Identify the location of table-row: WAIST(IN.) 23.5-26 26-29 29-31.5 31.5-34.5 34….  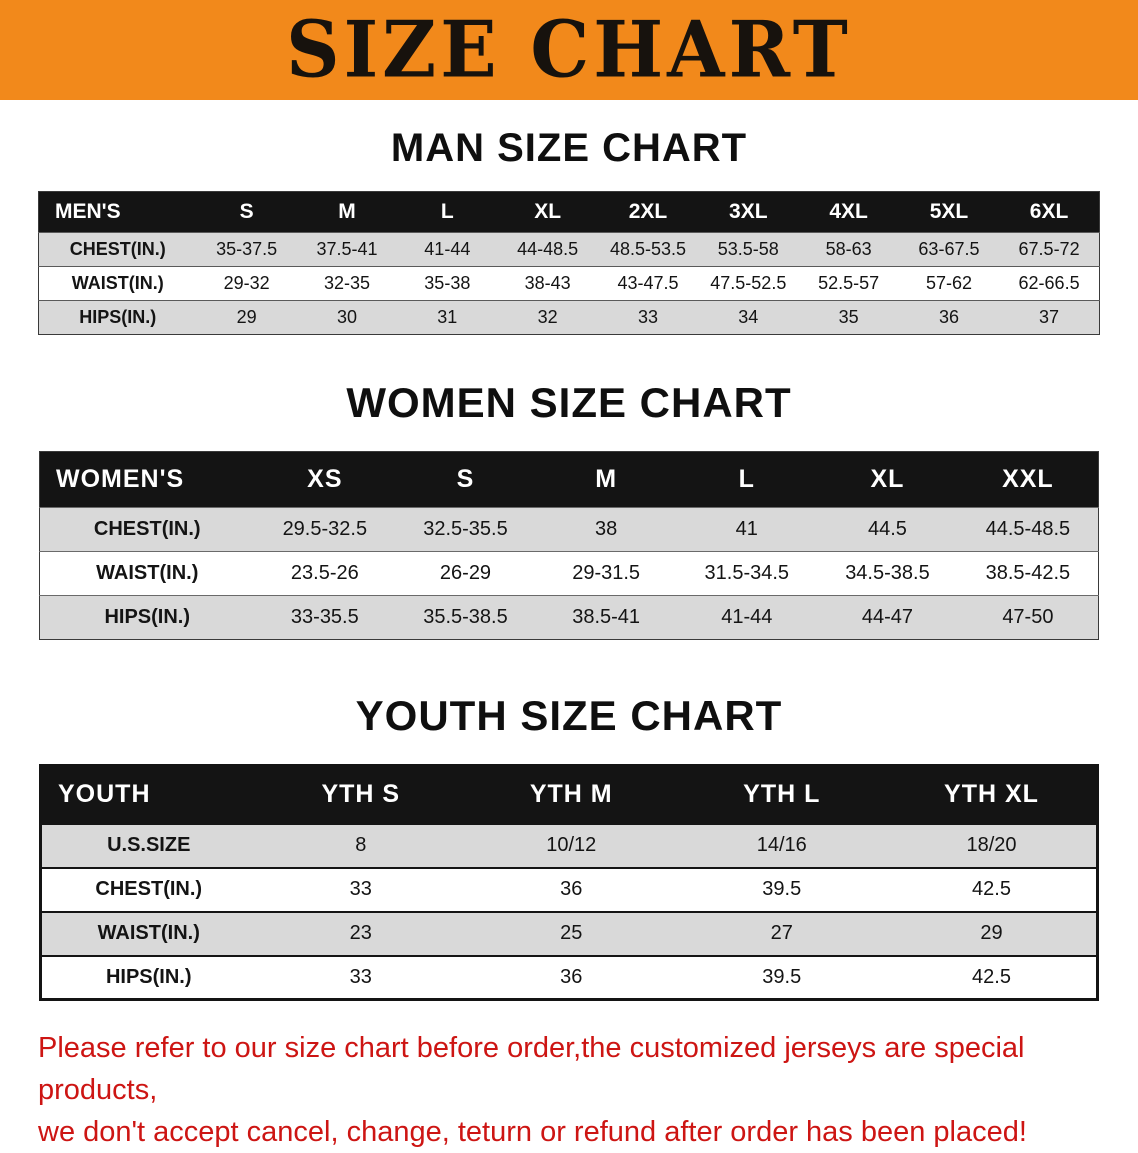
(569, 573).